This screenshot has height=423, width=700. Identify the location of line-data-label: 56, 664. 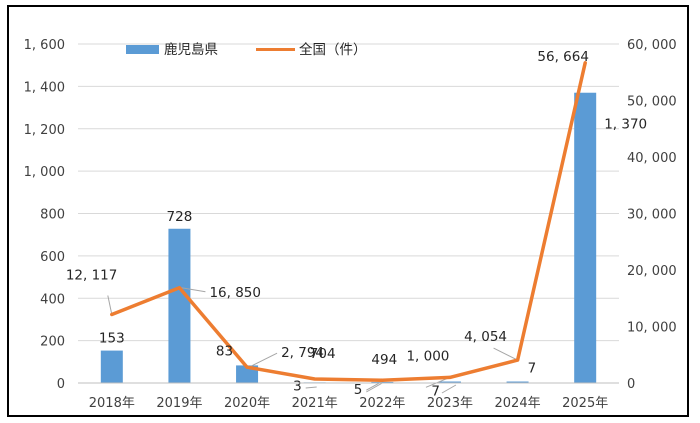
(563, 57).